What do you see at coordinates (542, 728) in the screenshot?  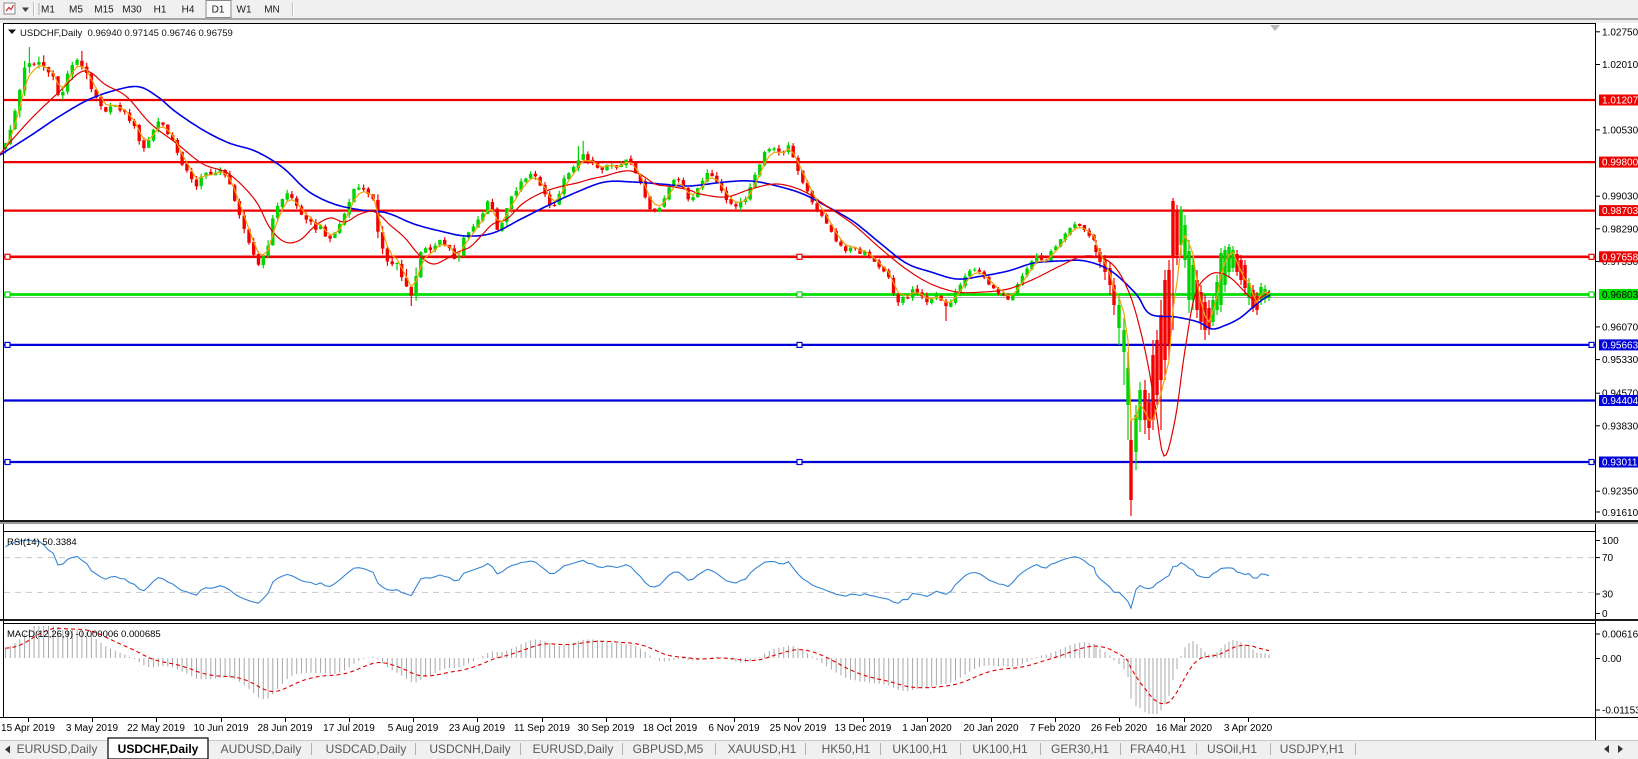 I see `svg-text: 11 Sep 2019` at bounding box center [542, 728].